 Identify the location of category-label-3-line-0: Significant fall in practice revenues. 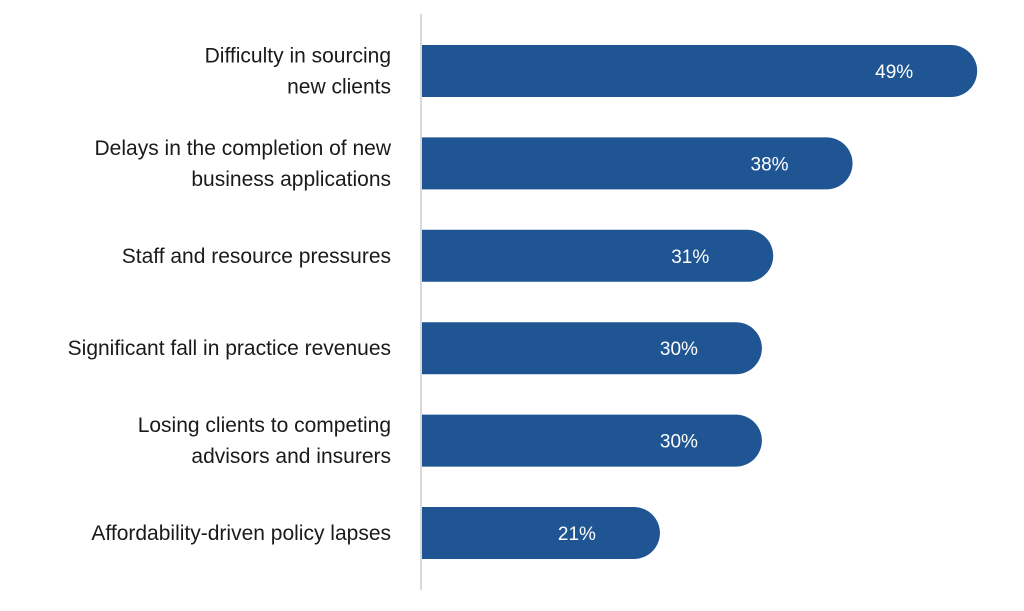
(229, 348).